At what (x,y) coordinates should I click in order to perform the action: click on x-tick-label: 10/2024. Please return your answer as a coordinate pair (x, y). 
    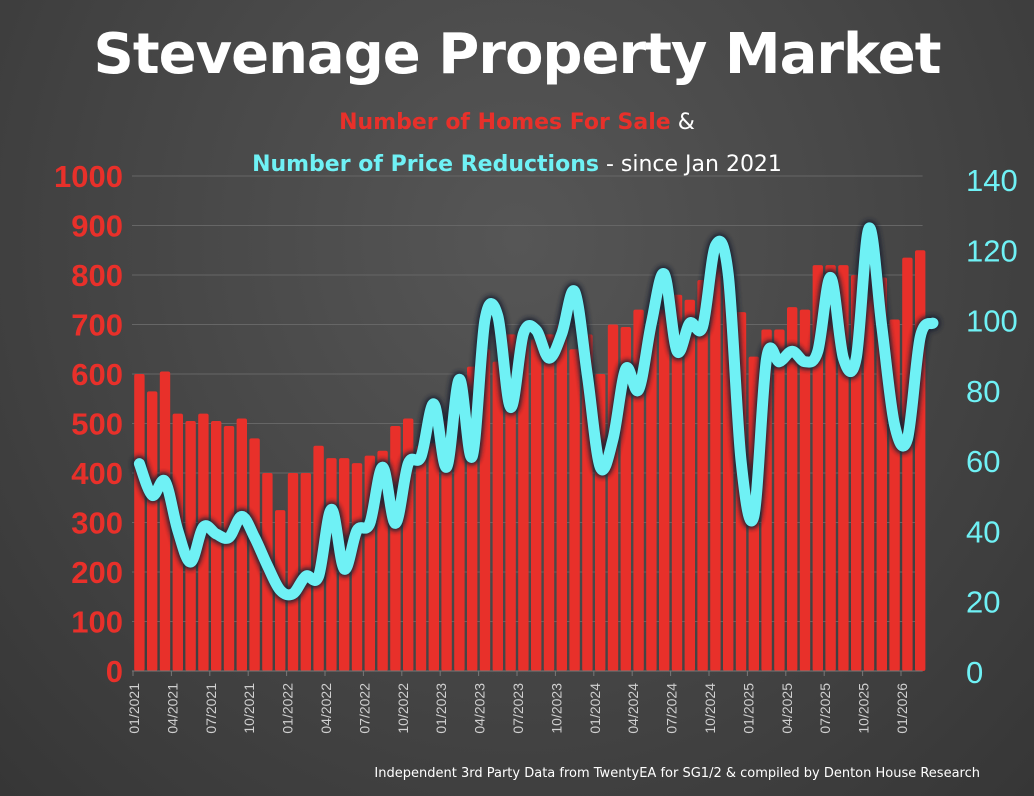
    Looking at the image, I should click on (710, 708).